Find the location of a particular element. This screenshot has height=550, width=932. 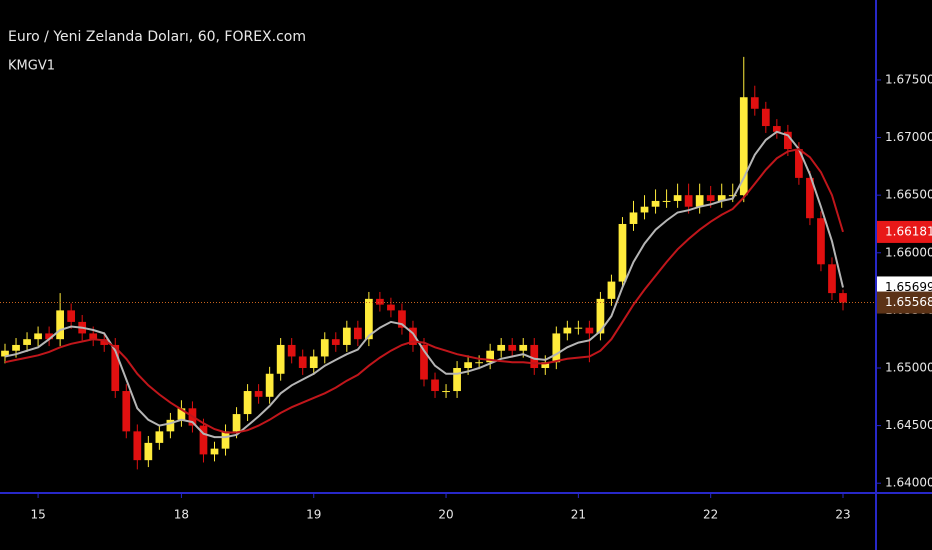

last-value-label: 1.65568 is located at coordinates (908, 302).